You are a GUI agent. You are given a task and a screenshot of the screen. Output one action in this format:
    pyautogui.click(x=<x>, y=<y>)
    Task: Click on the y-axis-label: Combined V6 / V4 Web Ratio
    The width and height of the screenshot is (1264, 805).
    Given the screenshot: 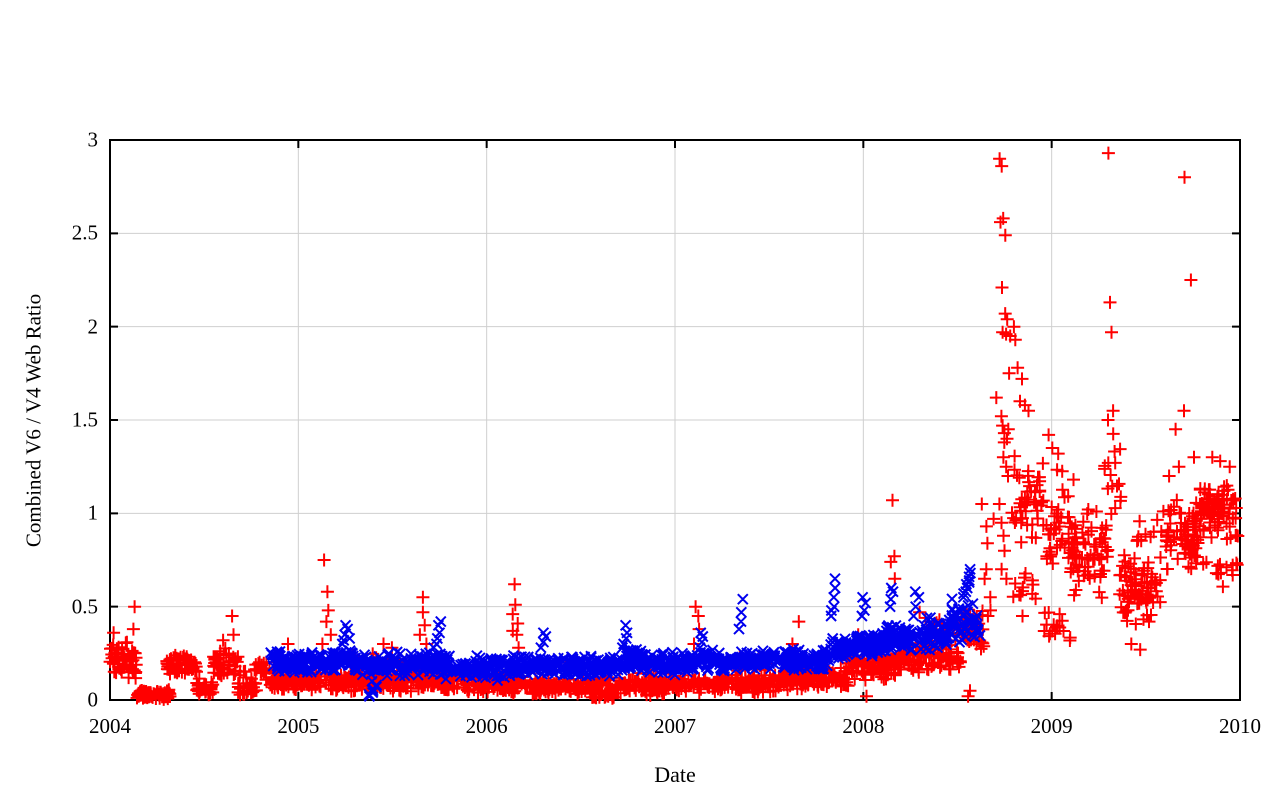 What is the action you would take?
    pyautogui.click(x=33, y=420)
    